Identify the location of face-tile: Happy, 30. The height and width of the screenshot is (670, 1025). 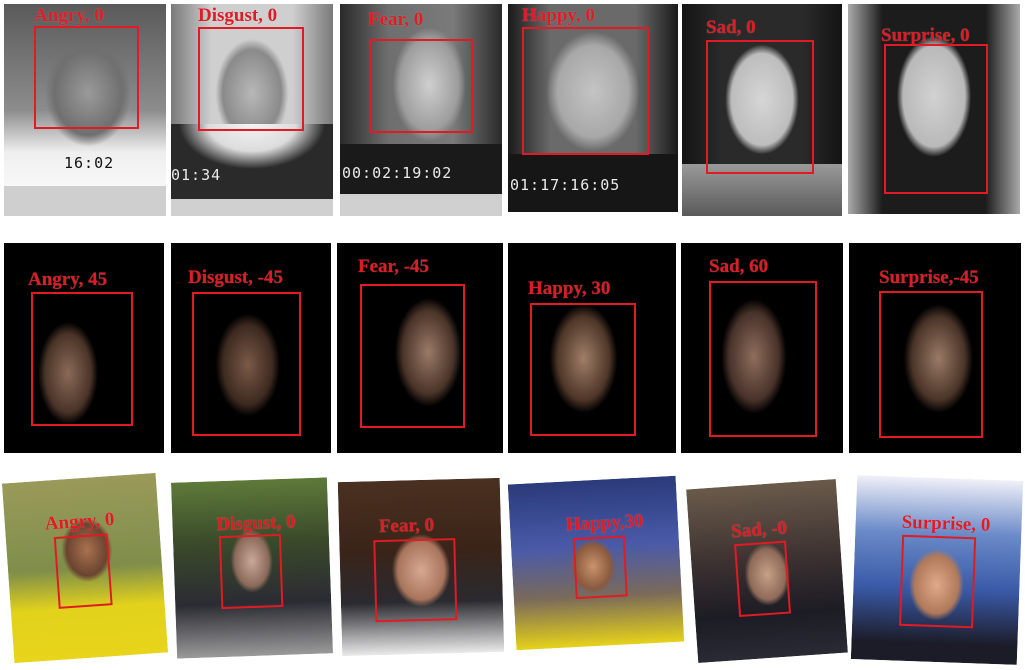
(592, 348).